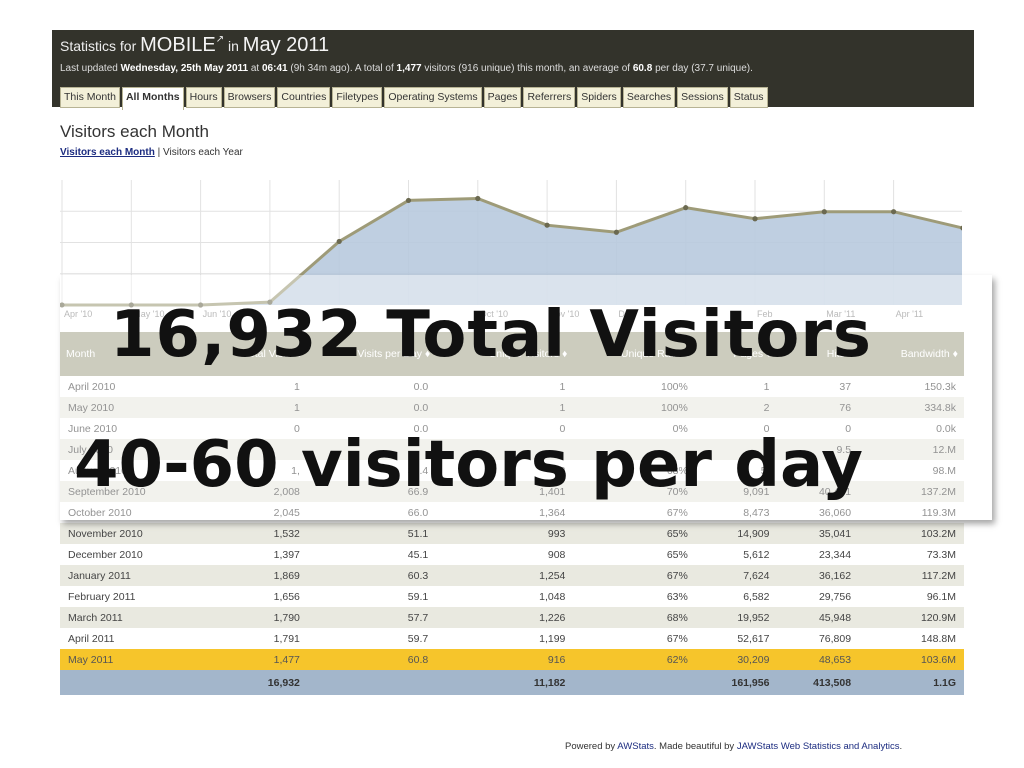 This screenshot has width=1024, height=768. What do you see at coordinates (372, 575) in the screenshot?
I see `table-cell: 60.3` at bounding box center [372, 575].